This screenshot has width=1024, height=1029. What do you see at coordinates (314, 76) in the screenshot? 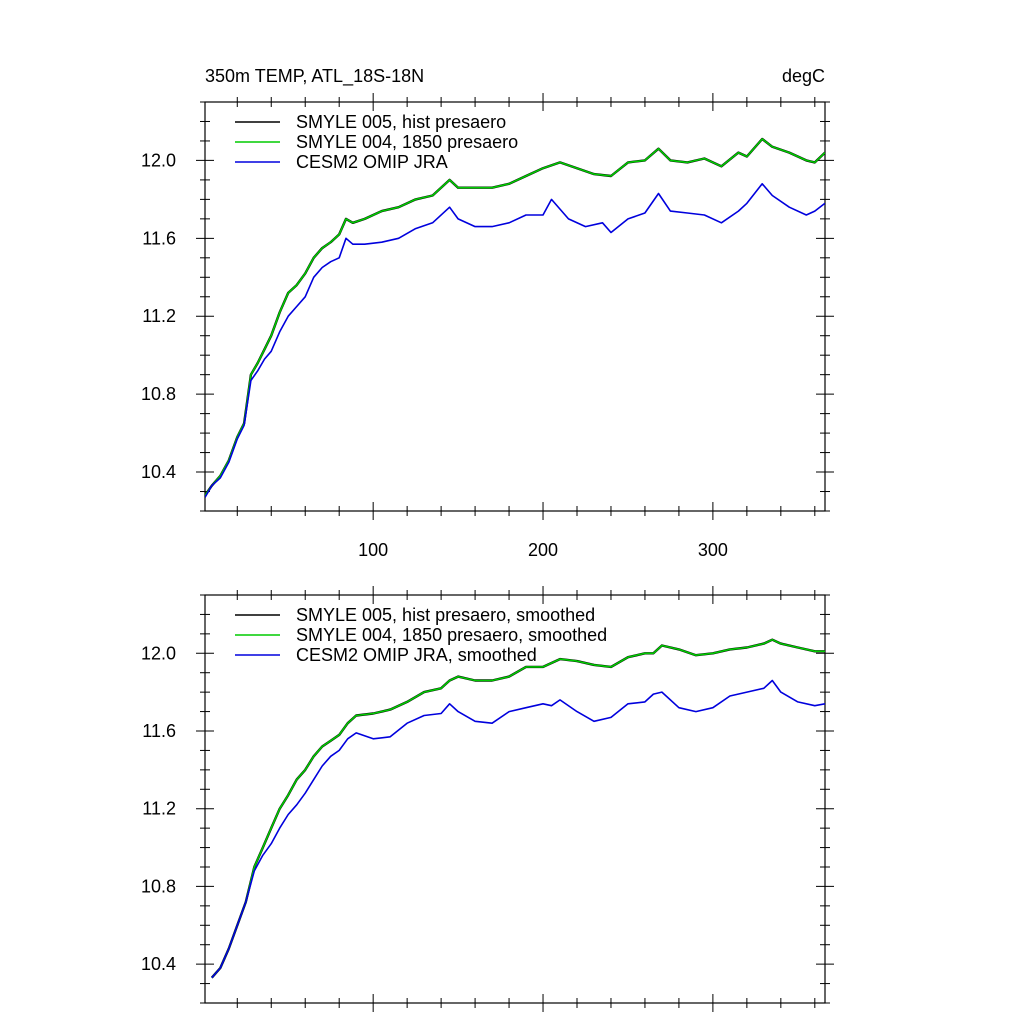
I see `chart-title: 350m TEMP, ATL_18S-18N` at bounding box center [314, 76].